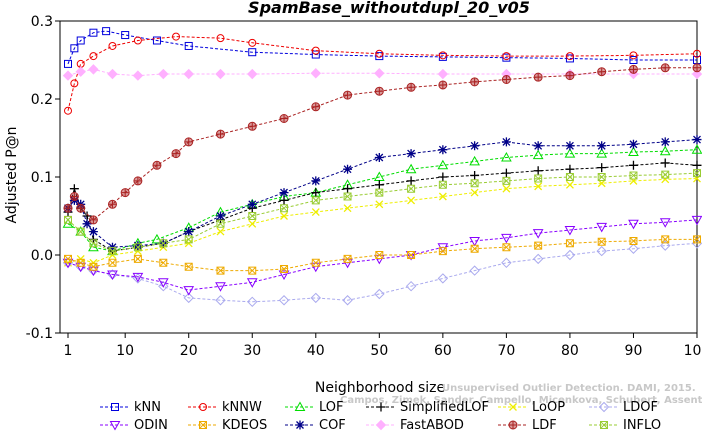  I want to click on legend-marker-fastabod, so click(381, 425).